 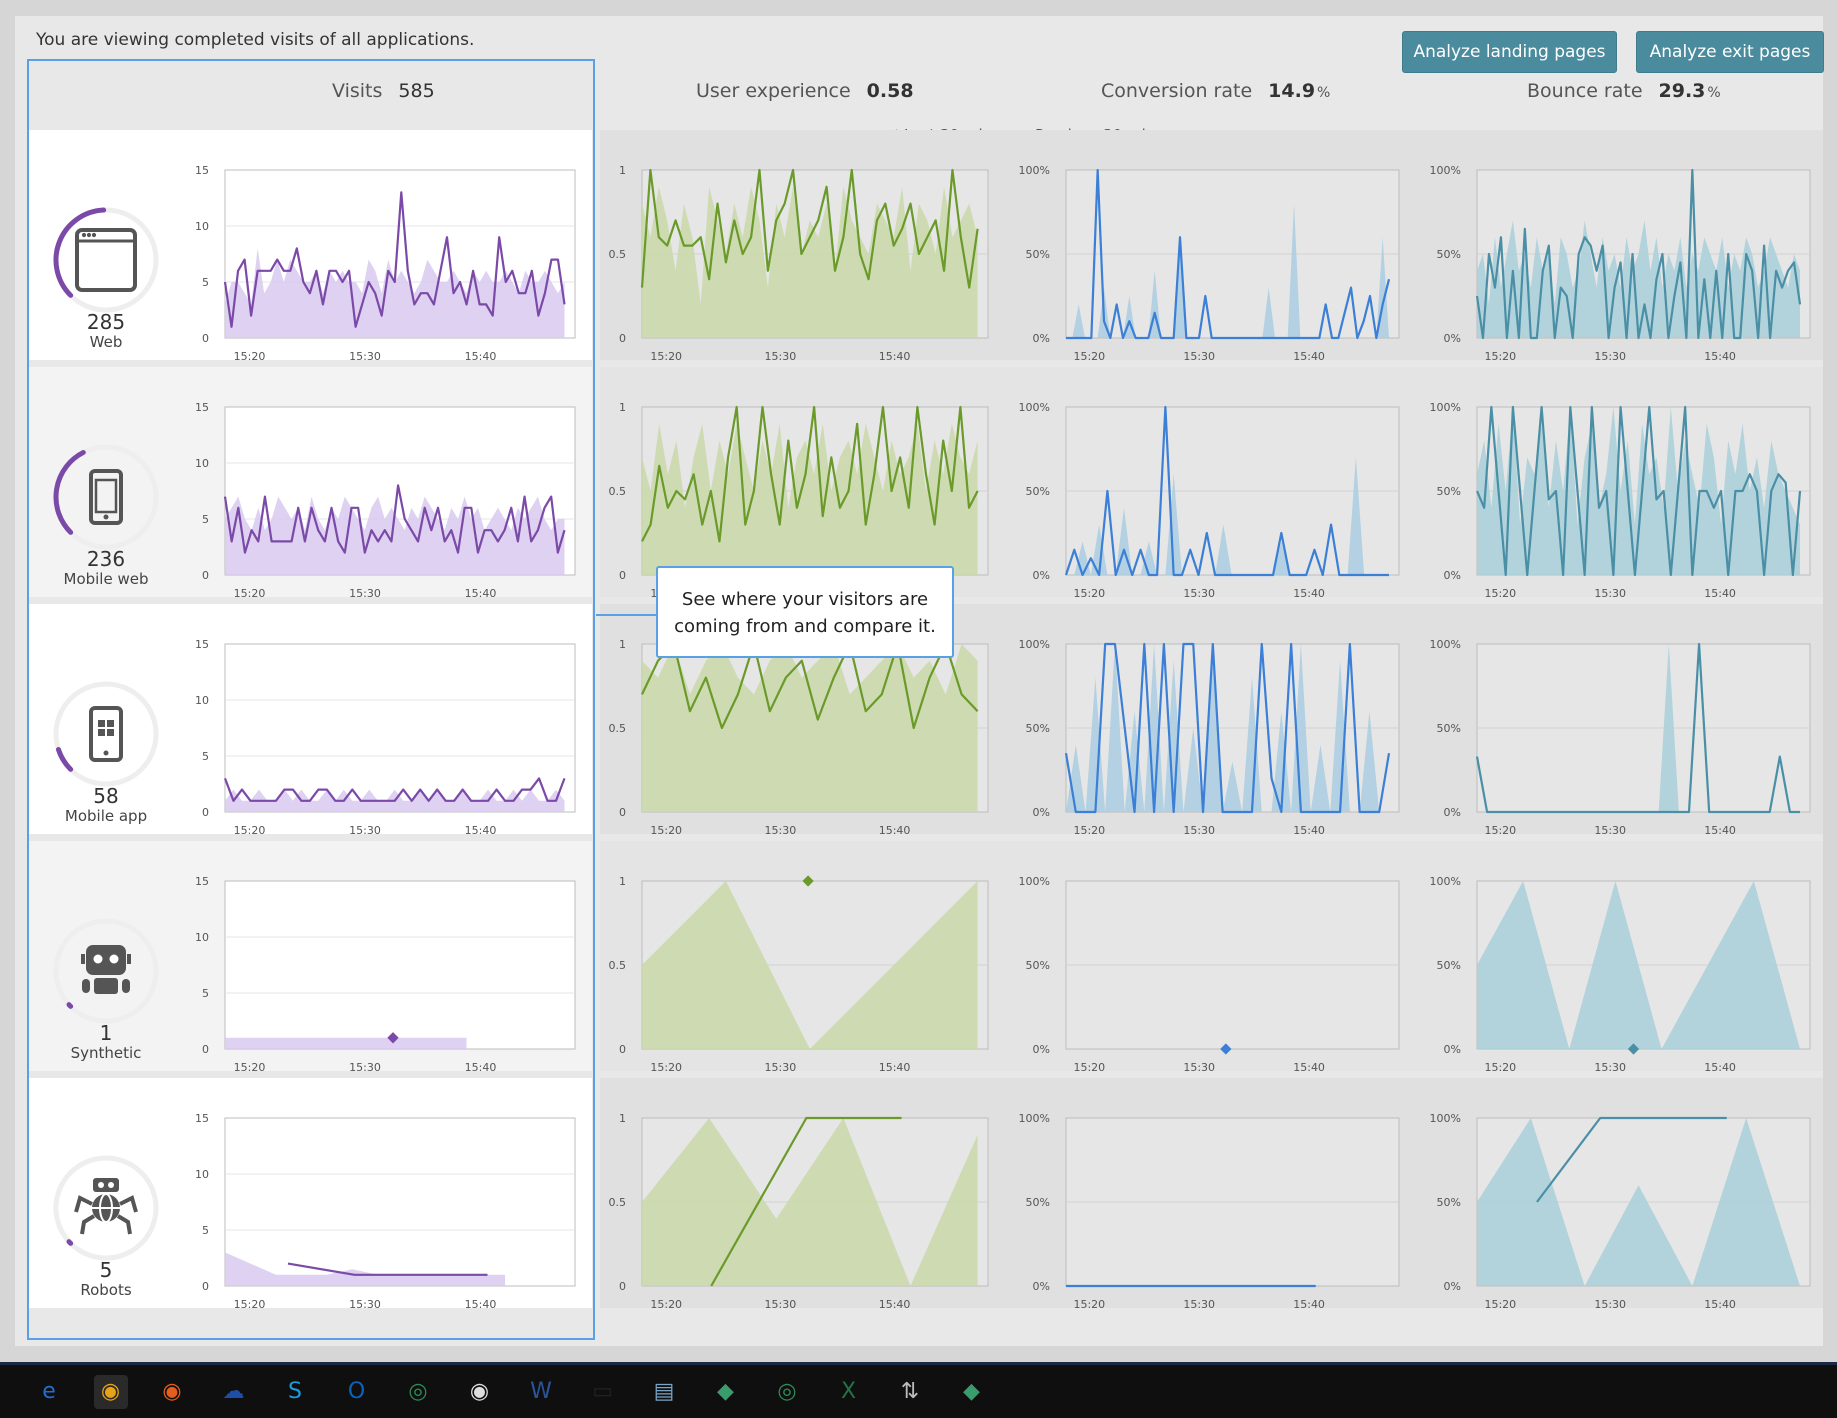 What do you see at coordinates (106, 1053) in the screenshot?
I see `app-type-label: Synthetic` at bounding box center [106, 1053].